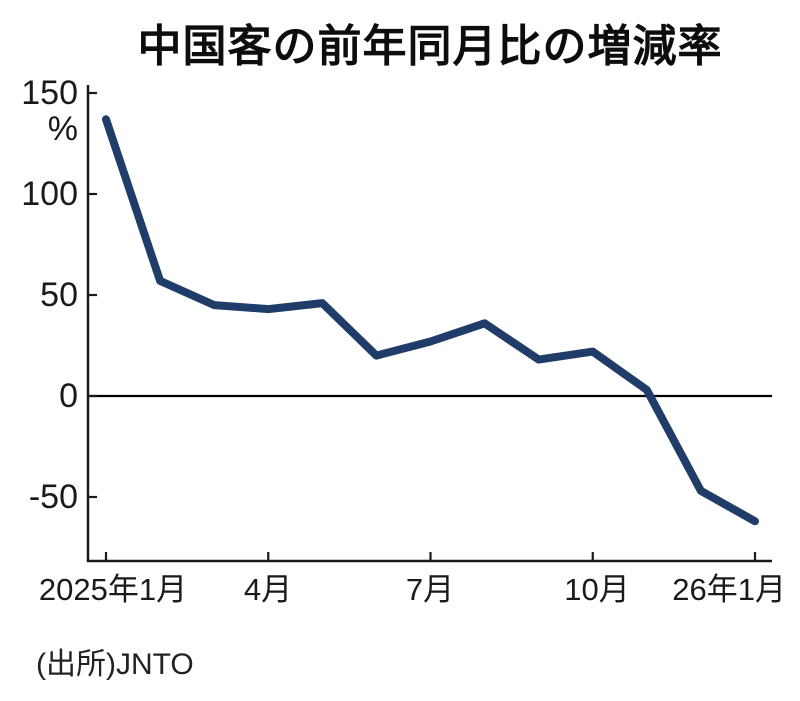  Describe the element at coordinates (49, 194) in the screenshot. I see `y-tick-label-100: 100` at that location.